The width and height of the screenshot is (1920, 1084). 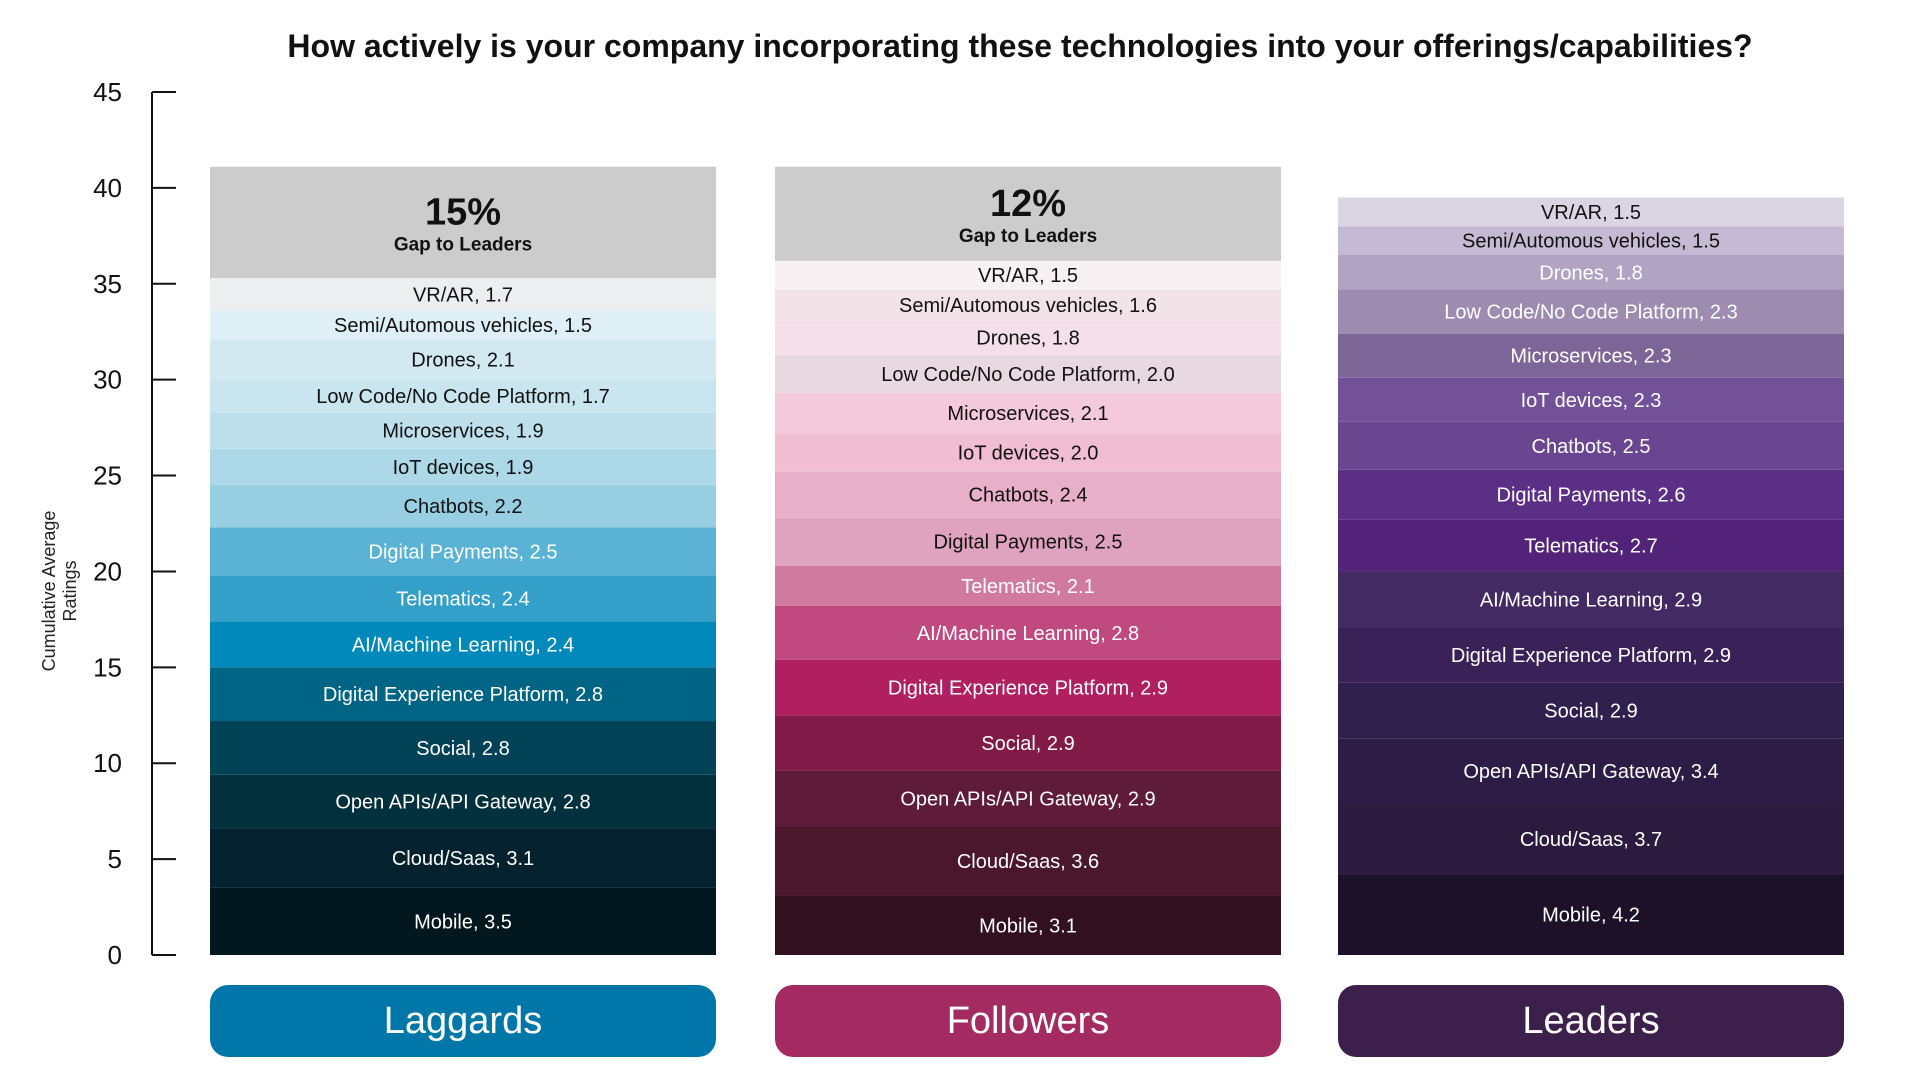 I want to click on segment-label: Telematics, 2.7, so click(x=1590, y=547).